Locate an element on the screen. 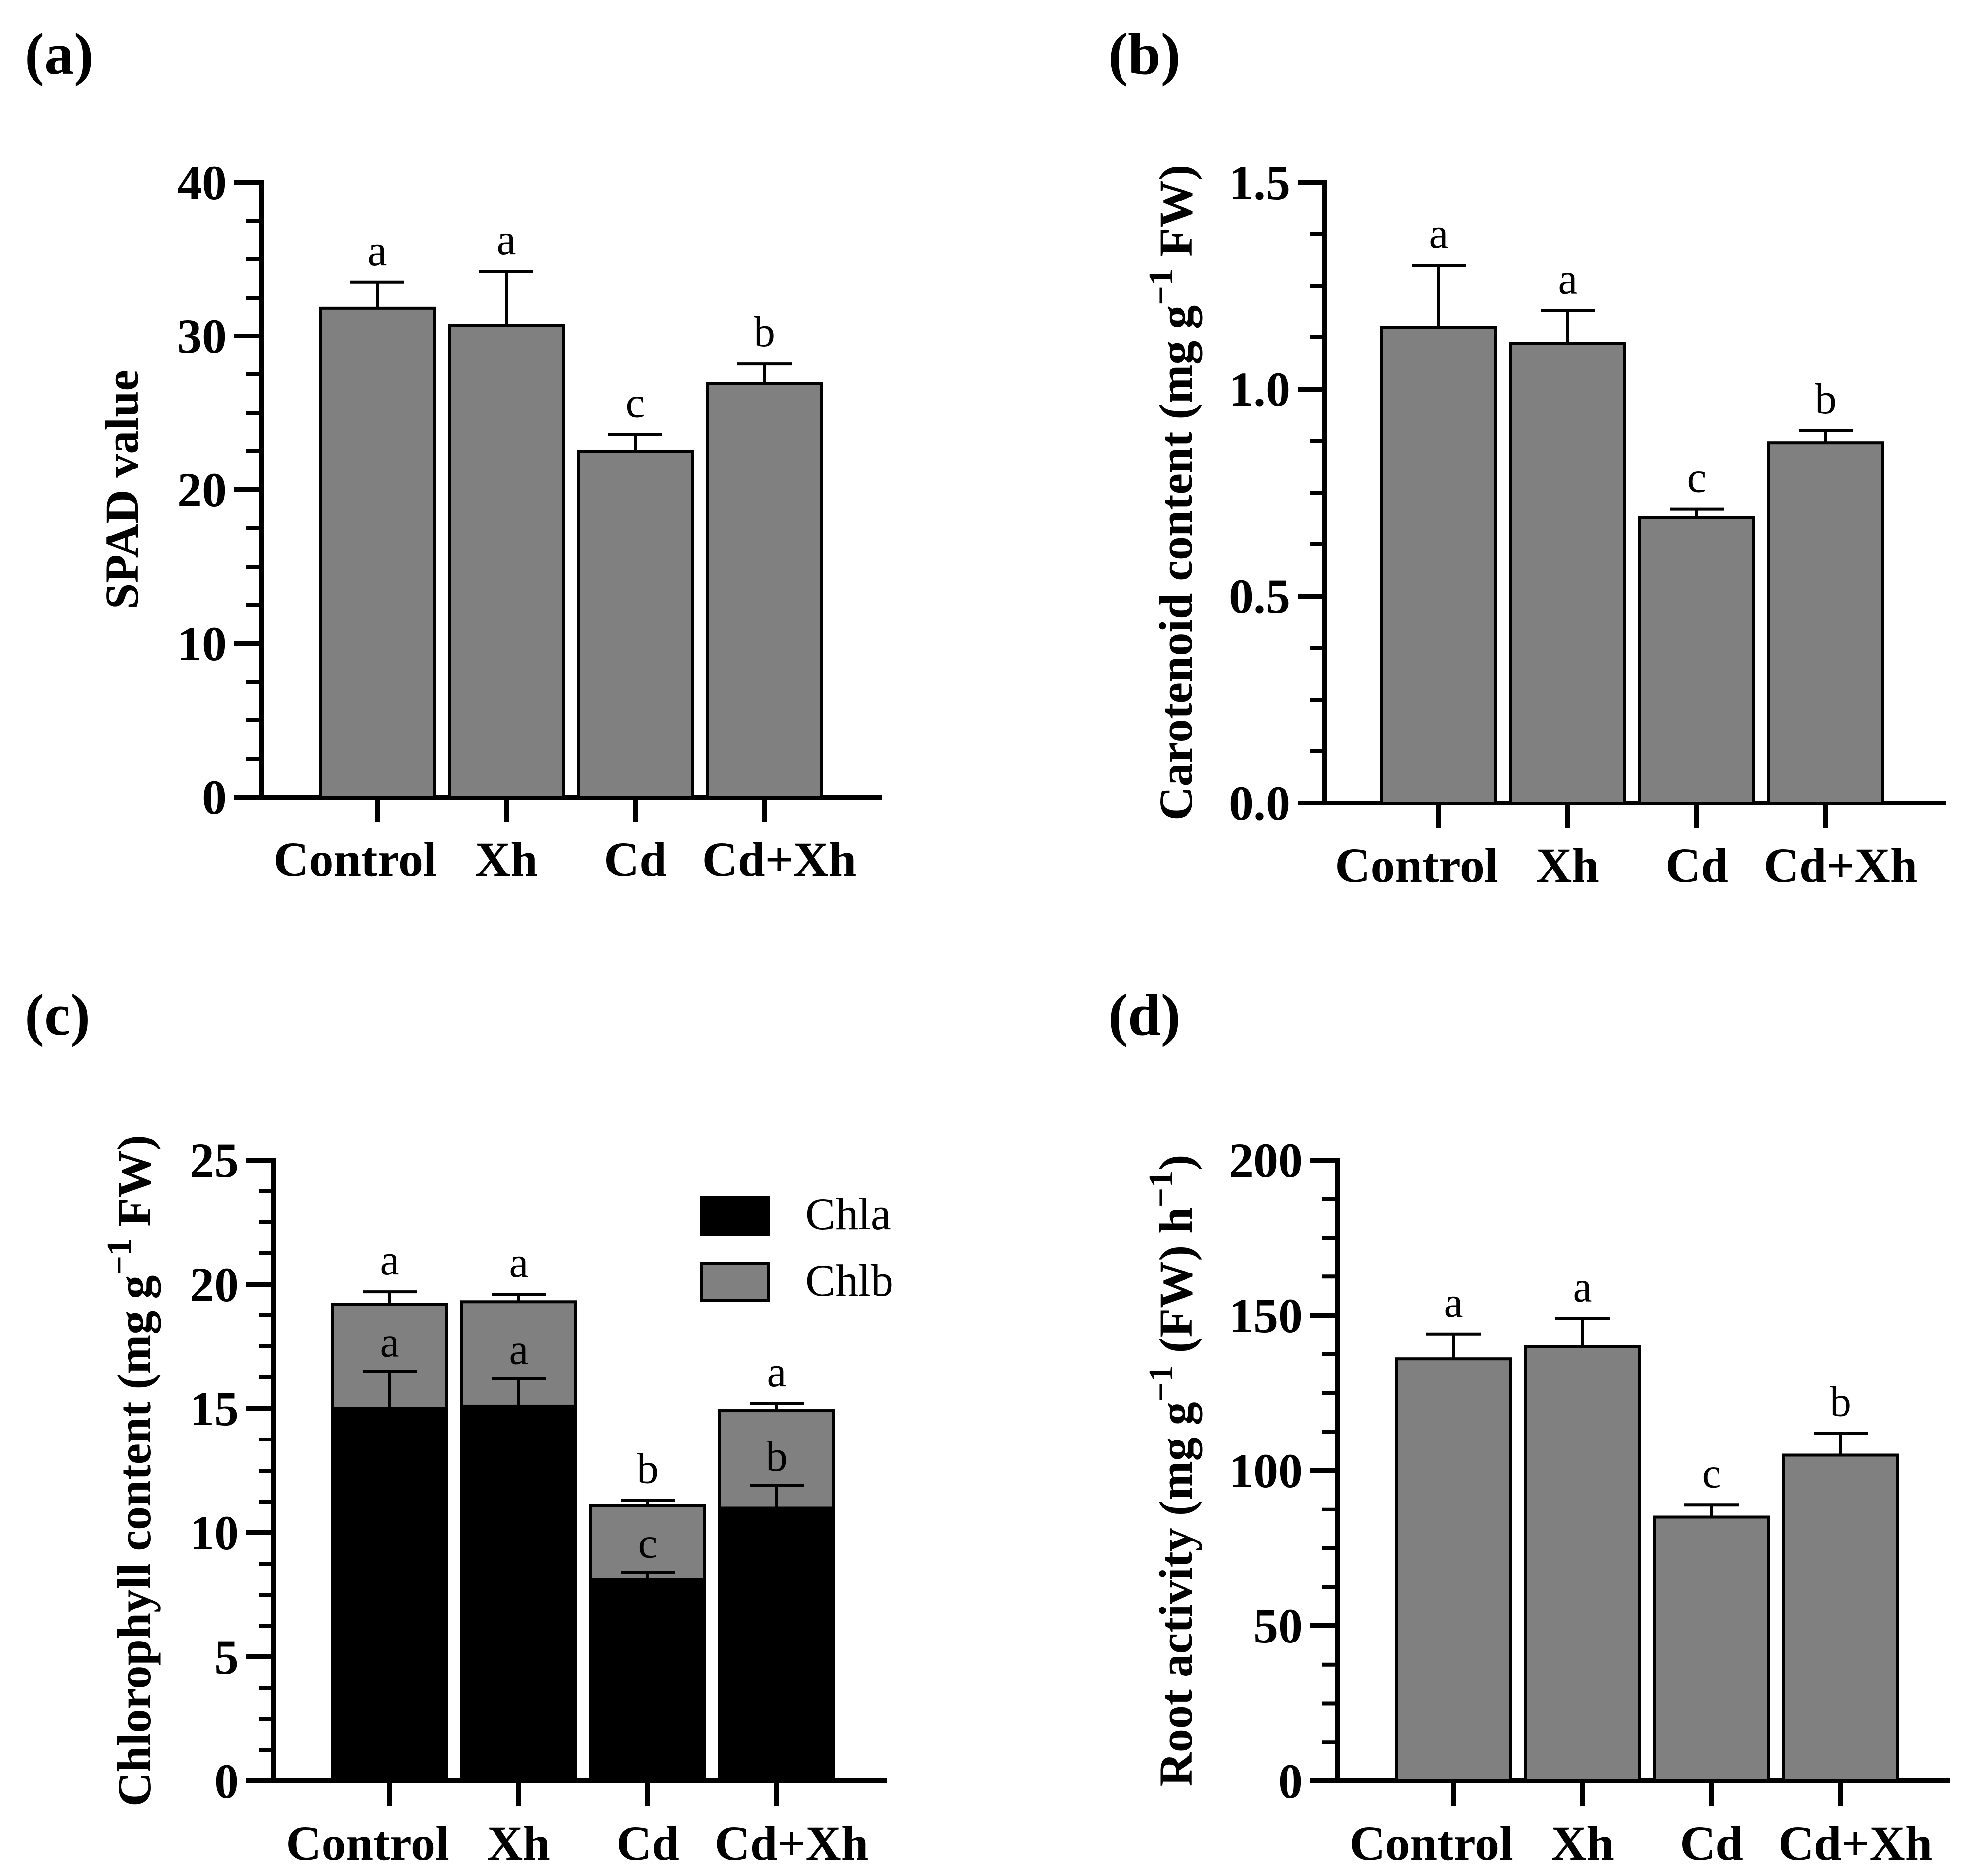  panel-label: (b) is located at coordinates (1144, 54).